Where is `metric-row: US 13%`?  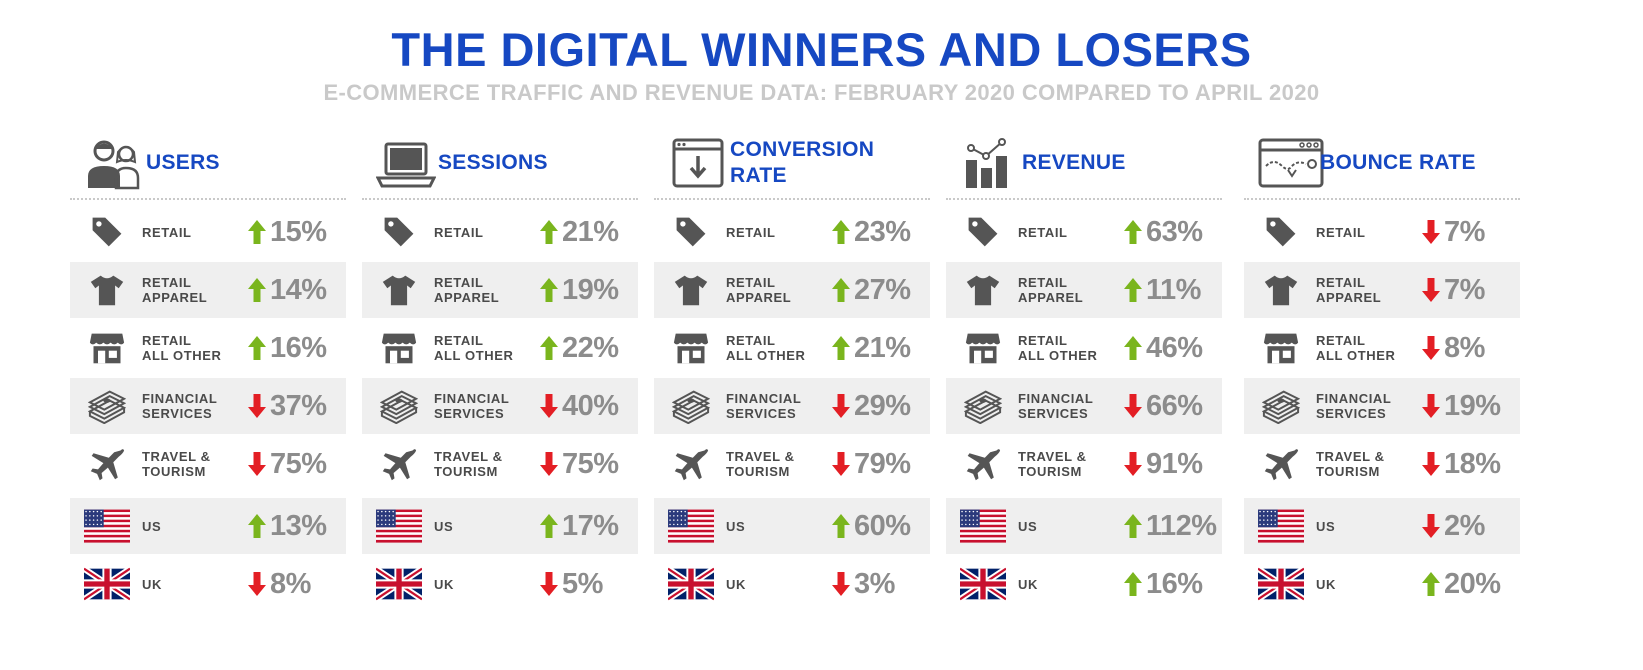
metric-row: US 13% is located at coordinates (208, 526).